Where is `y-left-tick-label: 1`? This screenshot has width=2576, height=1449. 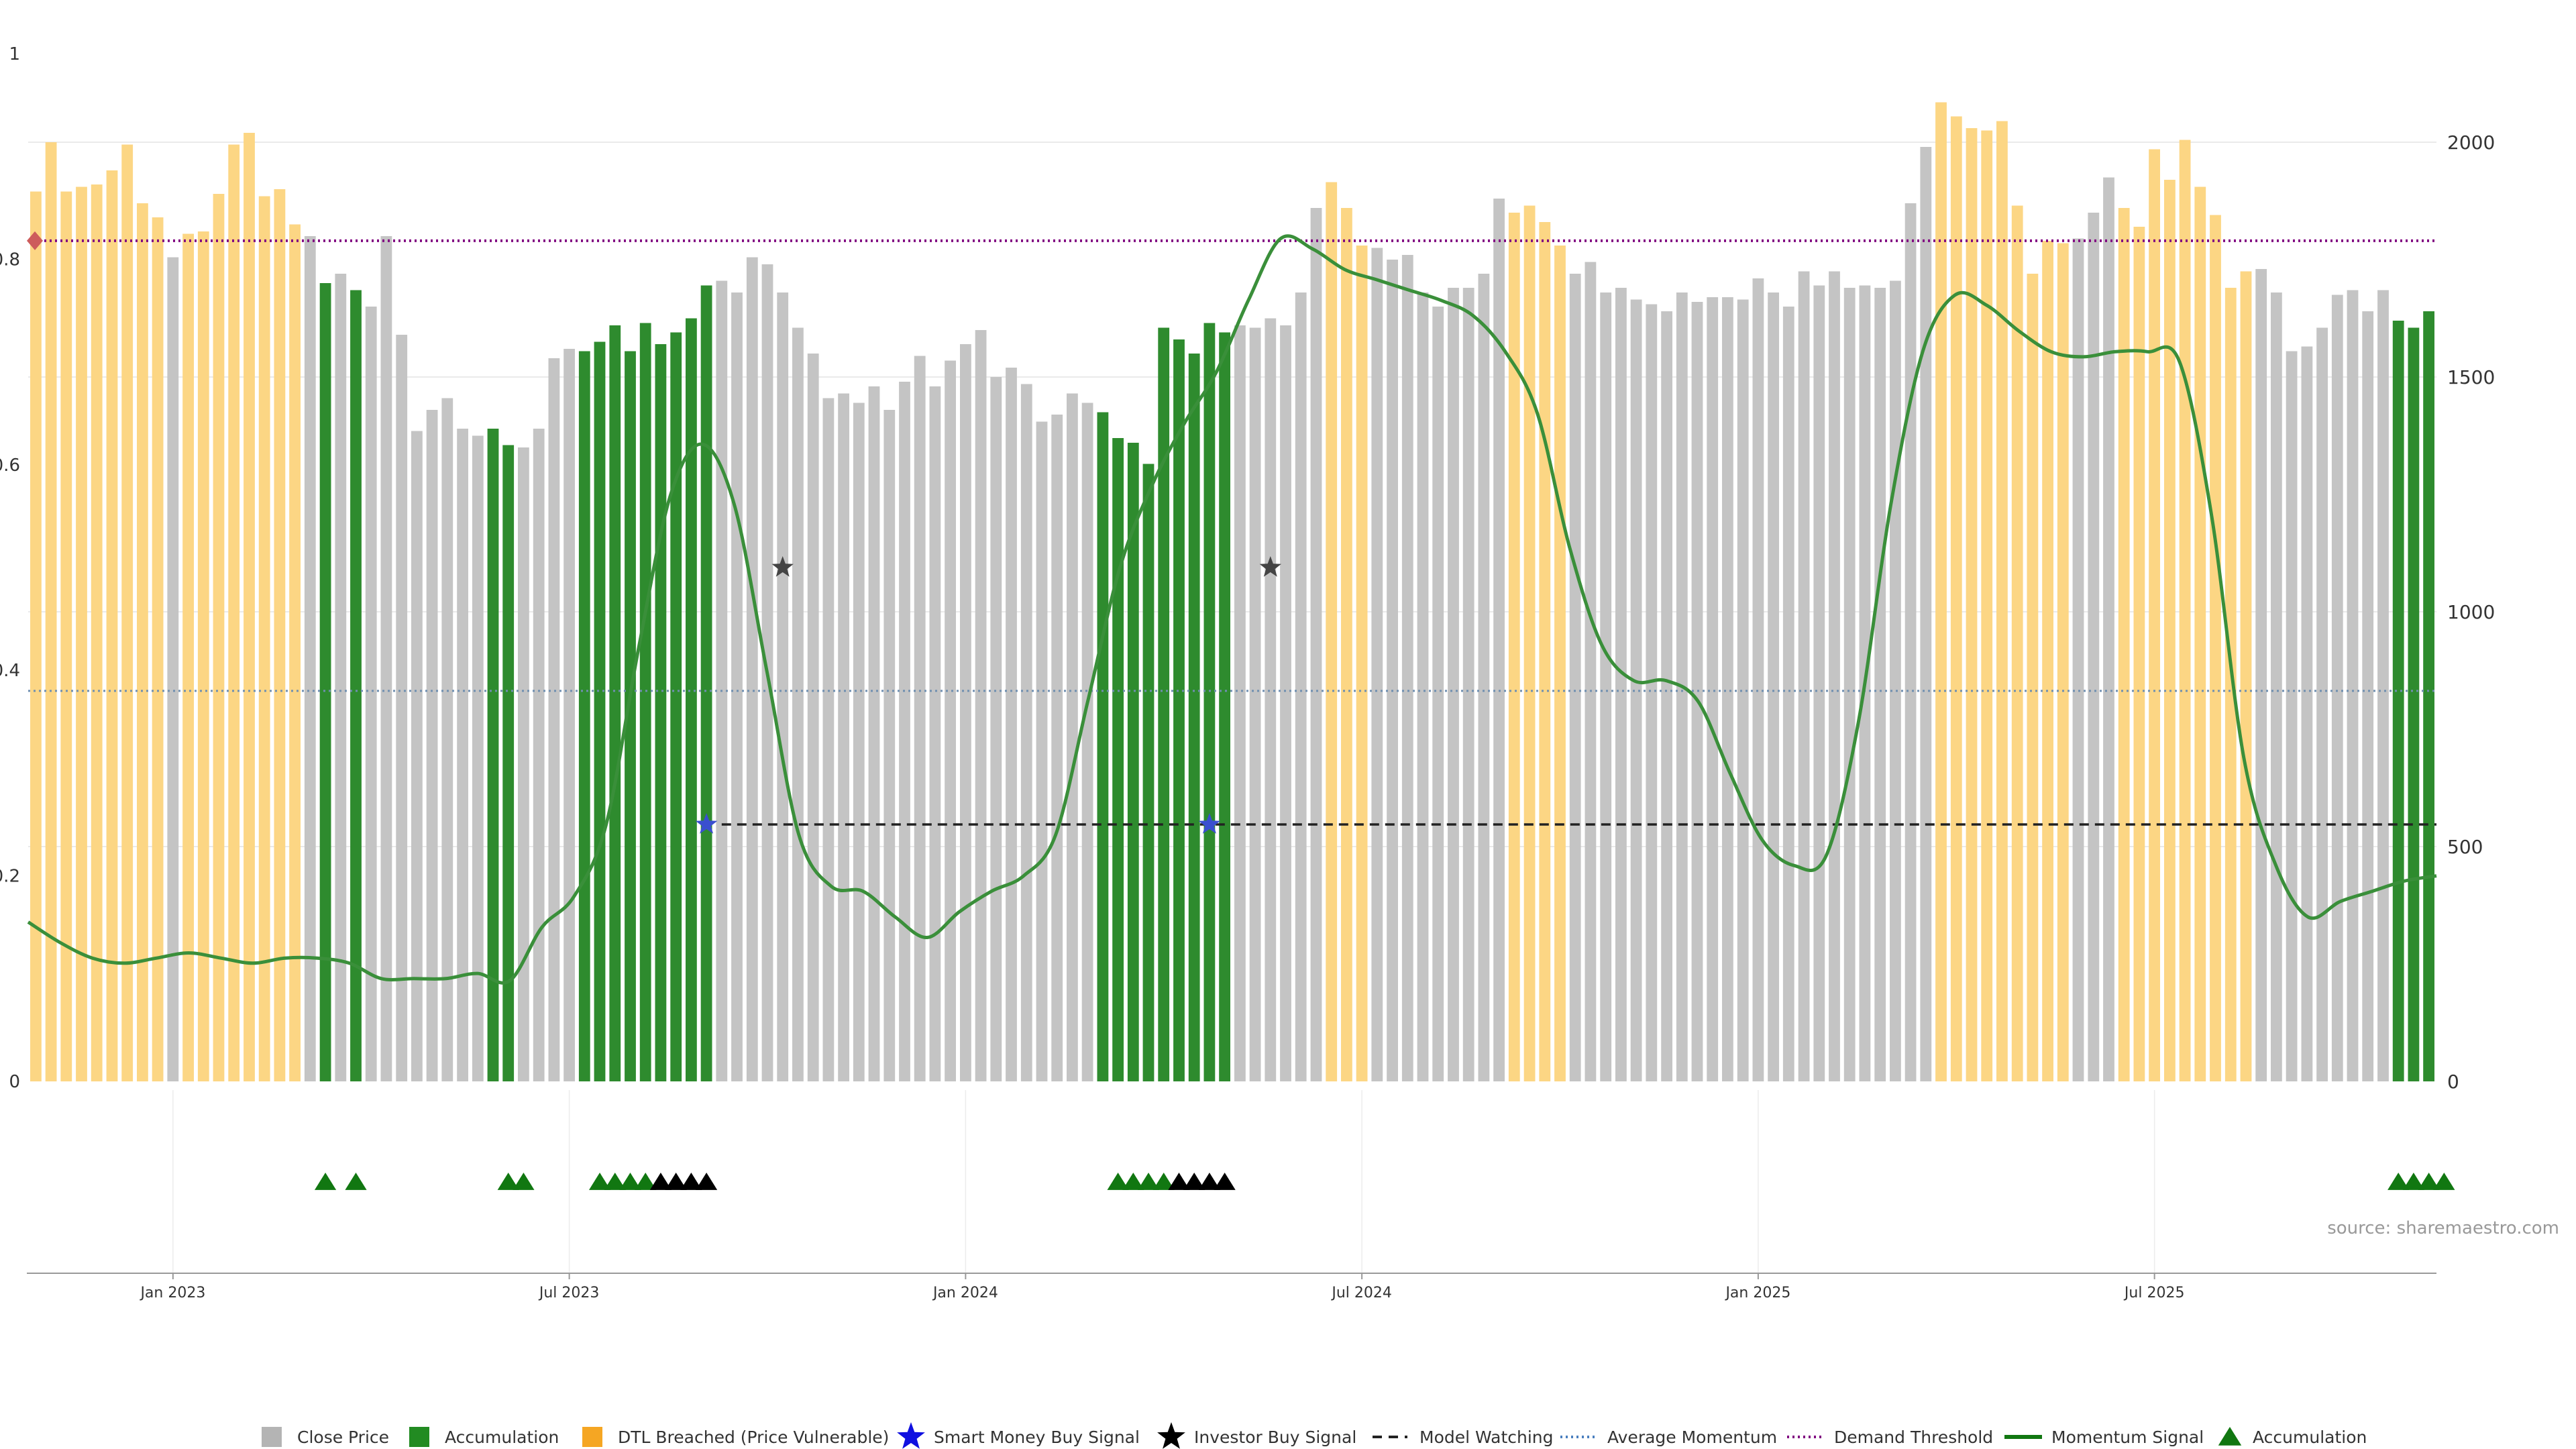
y-left-tick-label: 1 is located at coordinates (14, 54).